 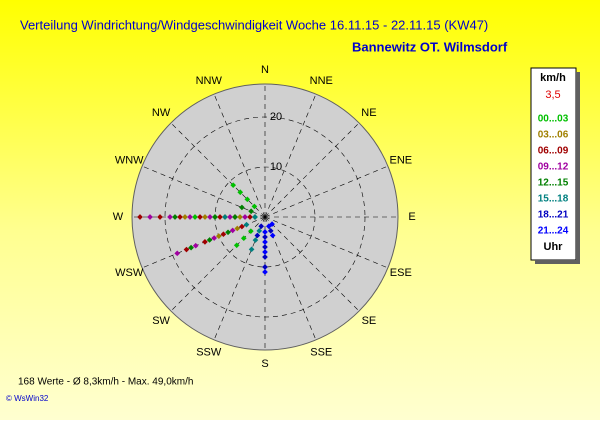 What do you see at coordinates (554, 247) in the screenshot?
I see `legend-footer: Uhr` at bounding box center [554, 247].